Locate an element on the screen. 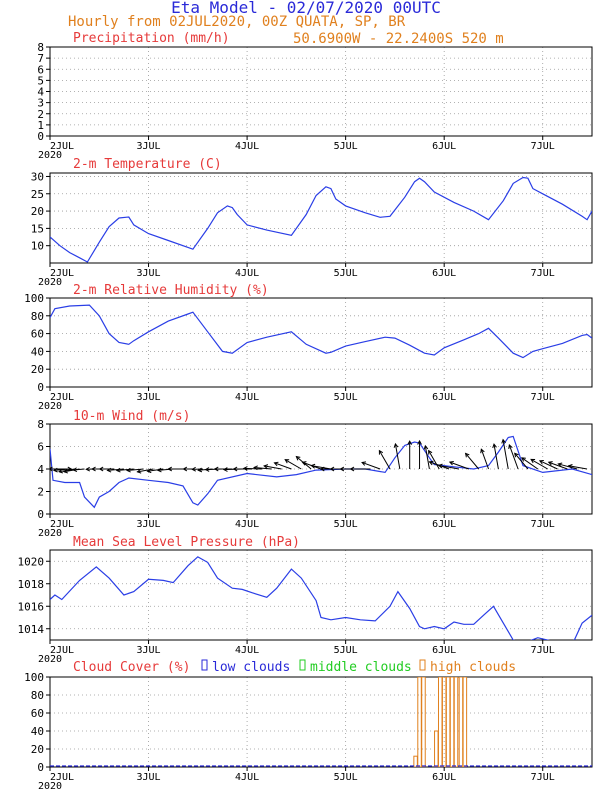  humidity-ytick-label: 60 is located at coordinates (37, 334).